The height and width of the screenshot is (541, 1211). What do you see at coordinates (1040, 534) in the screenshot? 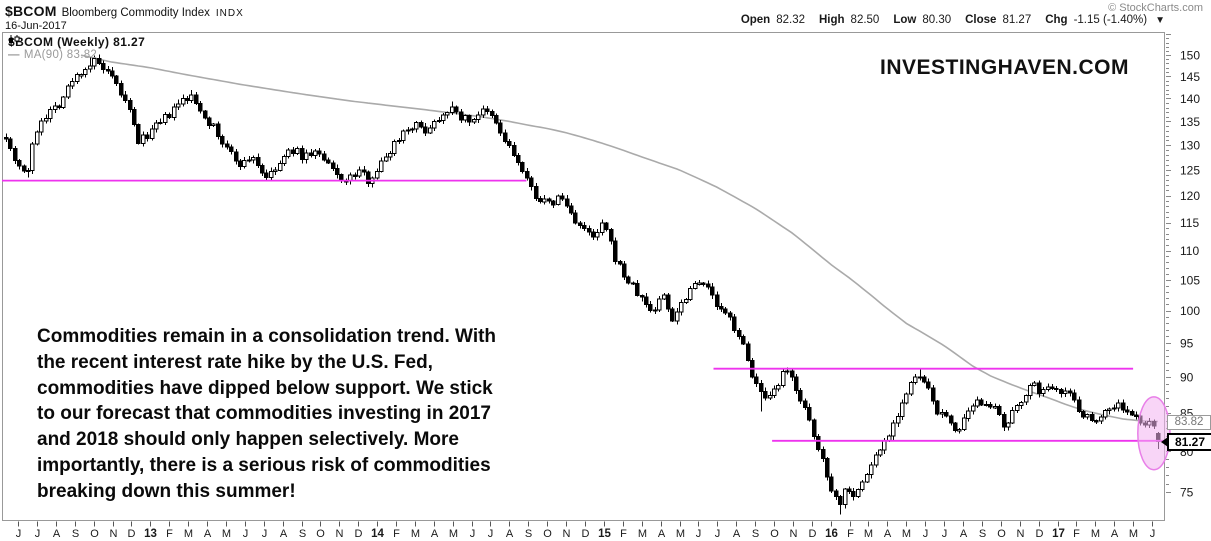
I see `x-tick-label: D` at bounding box center [1040, 534].